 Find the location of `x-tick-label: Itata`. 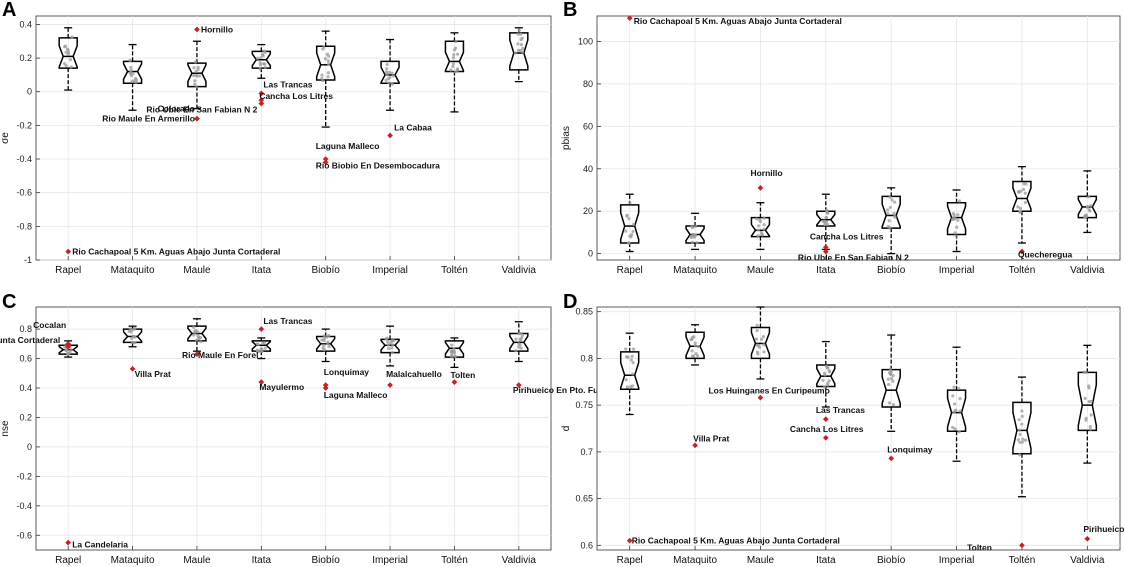

x-tick-label: Itata is located at coordinates (262, 560).